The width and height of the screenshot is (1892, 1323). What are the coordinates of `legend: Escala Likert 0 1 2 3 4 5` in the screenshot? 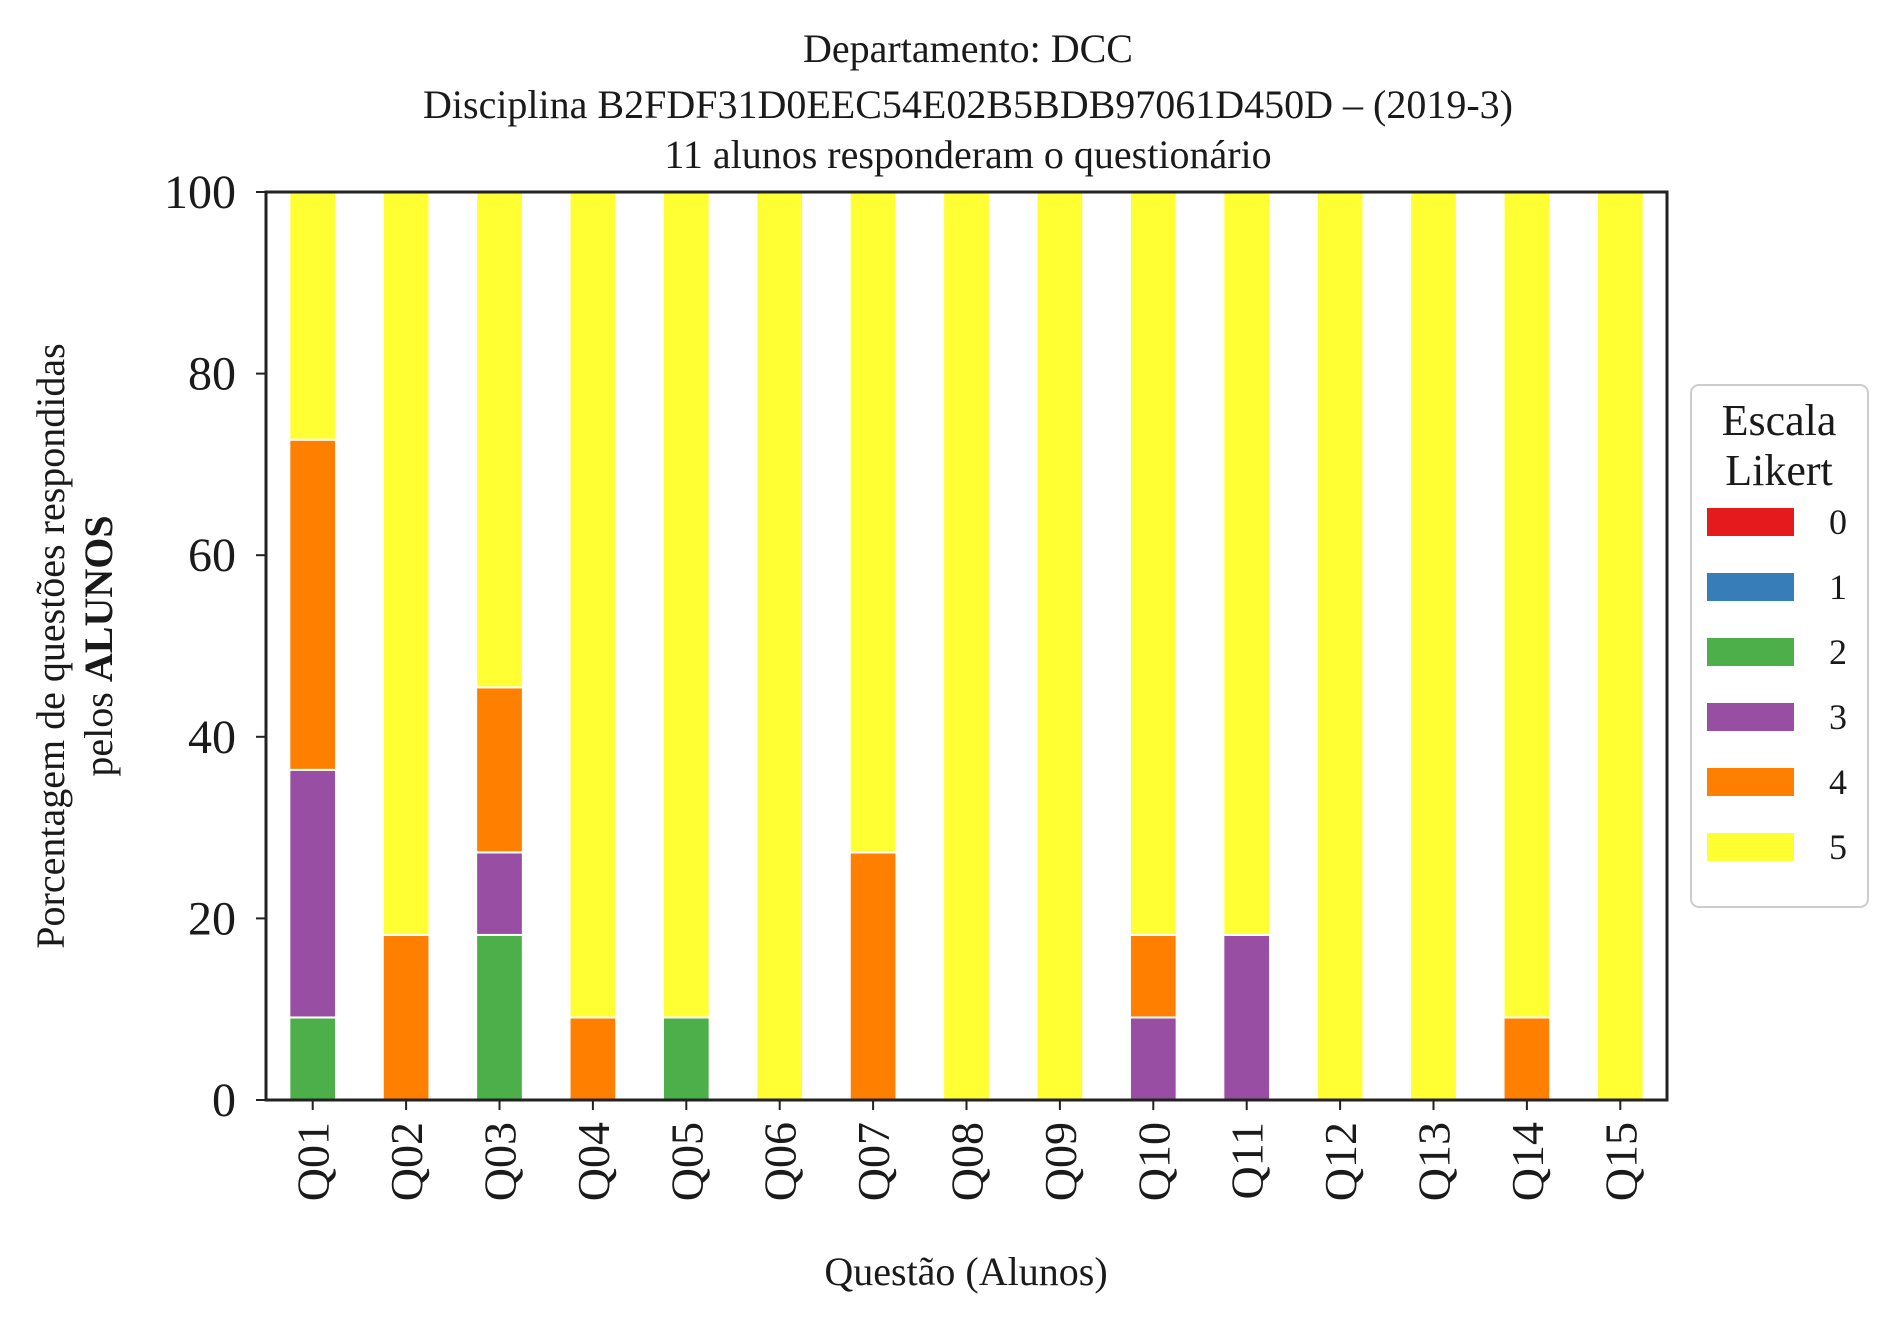 It's located at (1779, 646).